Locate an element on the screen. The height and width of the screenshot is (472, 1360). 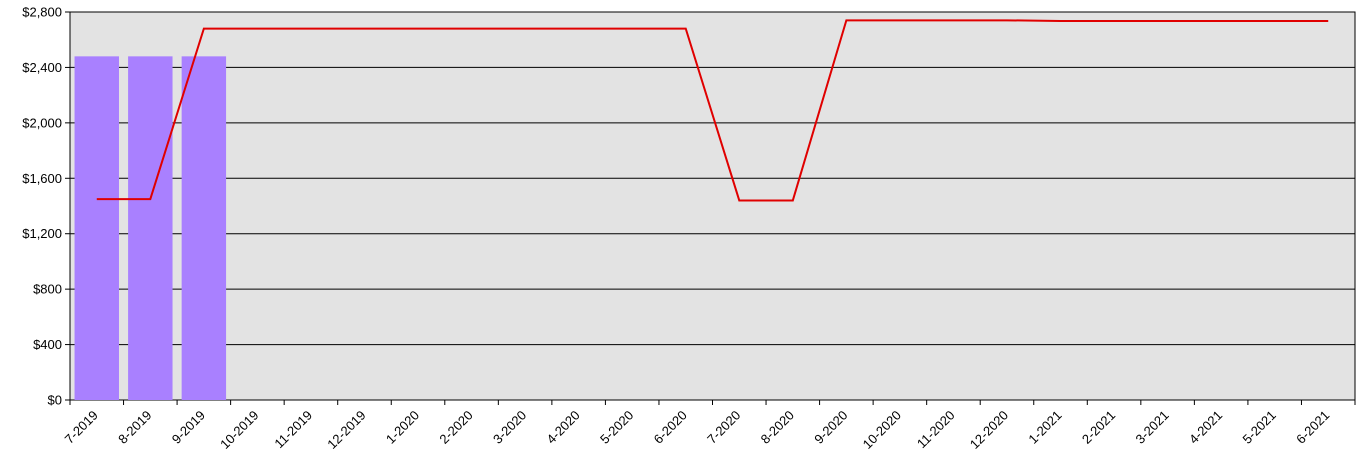
x-tick-label: 8-2019 is located at coordinates (134, 427).